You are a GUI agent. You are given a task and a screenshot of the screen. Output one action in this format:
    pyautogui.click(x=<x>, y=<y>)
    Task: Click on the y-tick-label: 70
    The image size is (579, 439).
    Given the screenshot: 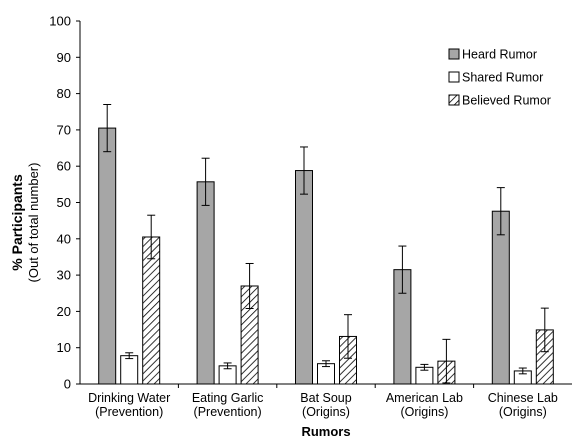 What is the action you would take?
    pyautogui.click(x=64, y=129)
    